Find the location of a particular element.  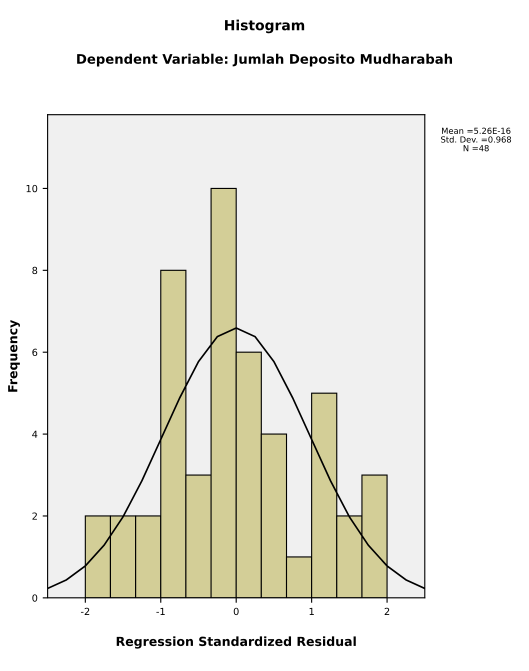

text: N =48 is located at coordinates (476, 148).